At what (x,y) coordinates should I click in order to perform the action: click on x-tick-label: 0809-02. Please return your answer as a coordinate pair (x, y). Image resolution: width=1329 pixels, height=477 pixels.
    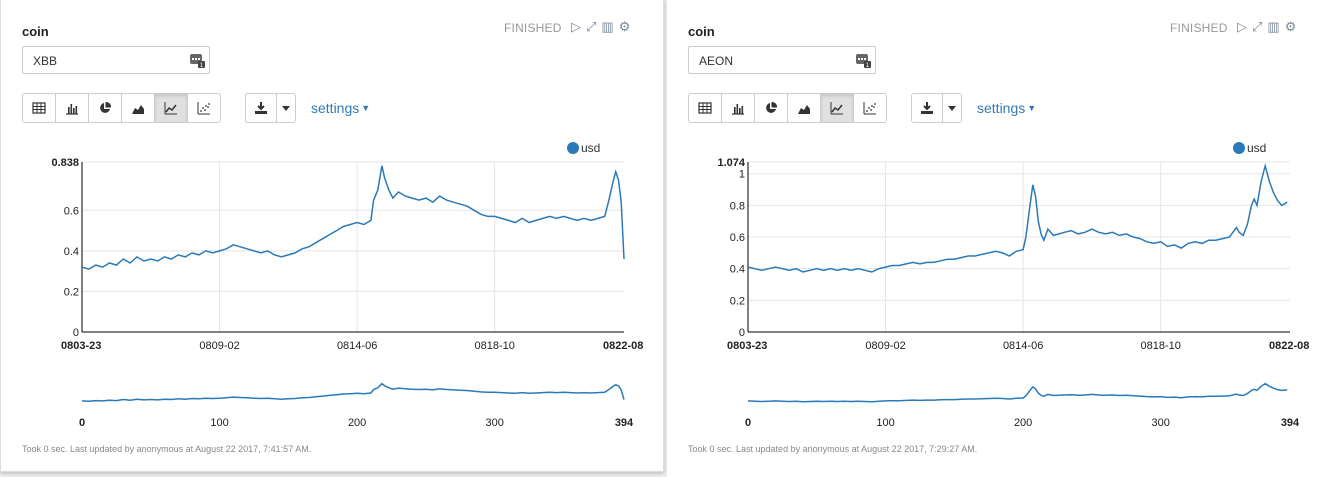
    Looking at the image, I should click on (885, 346).